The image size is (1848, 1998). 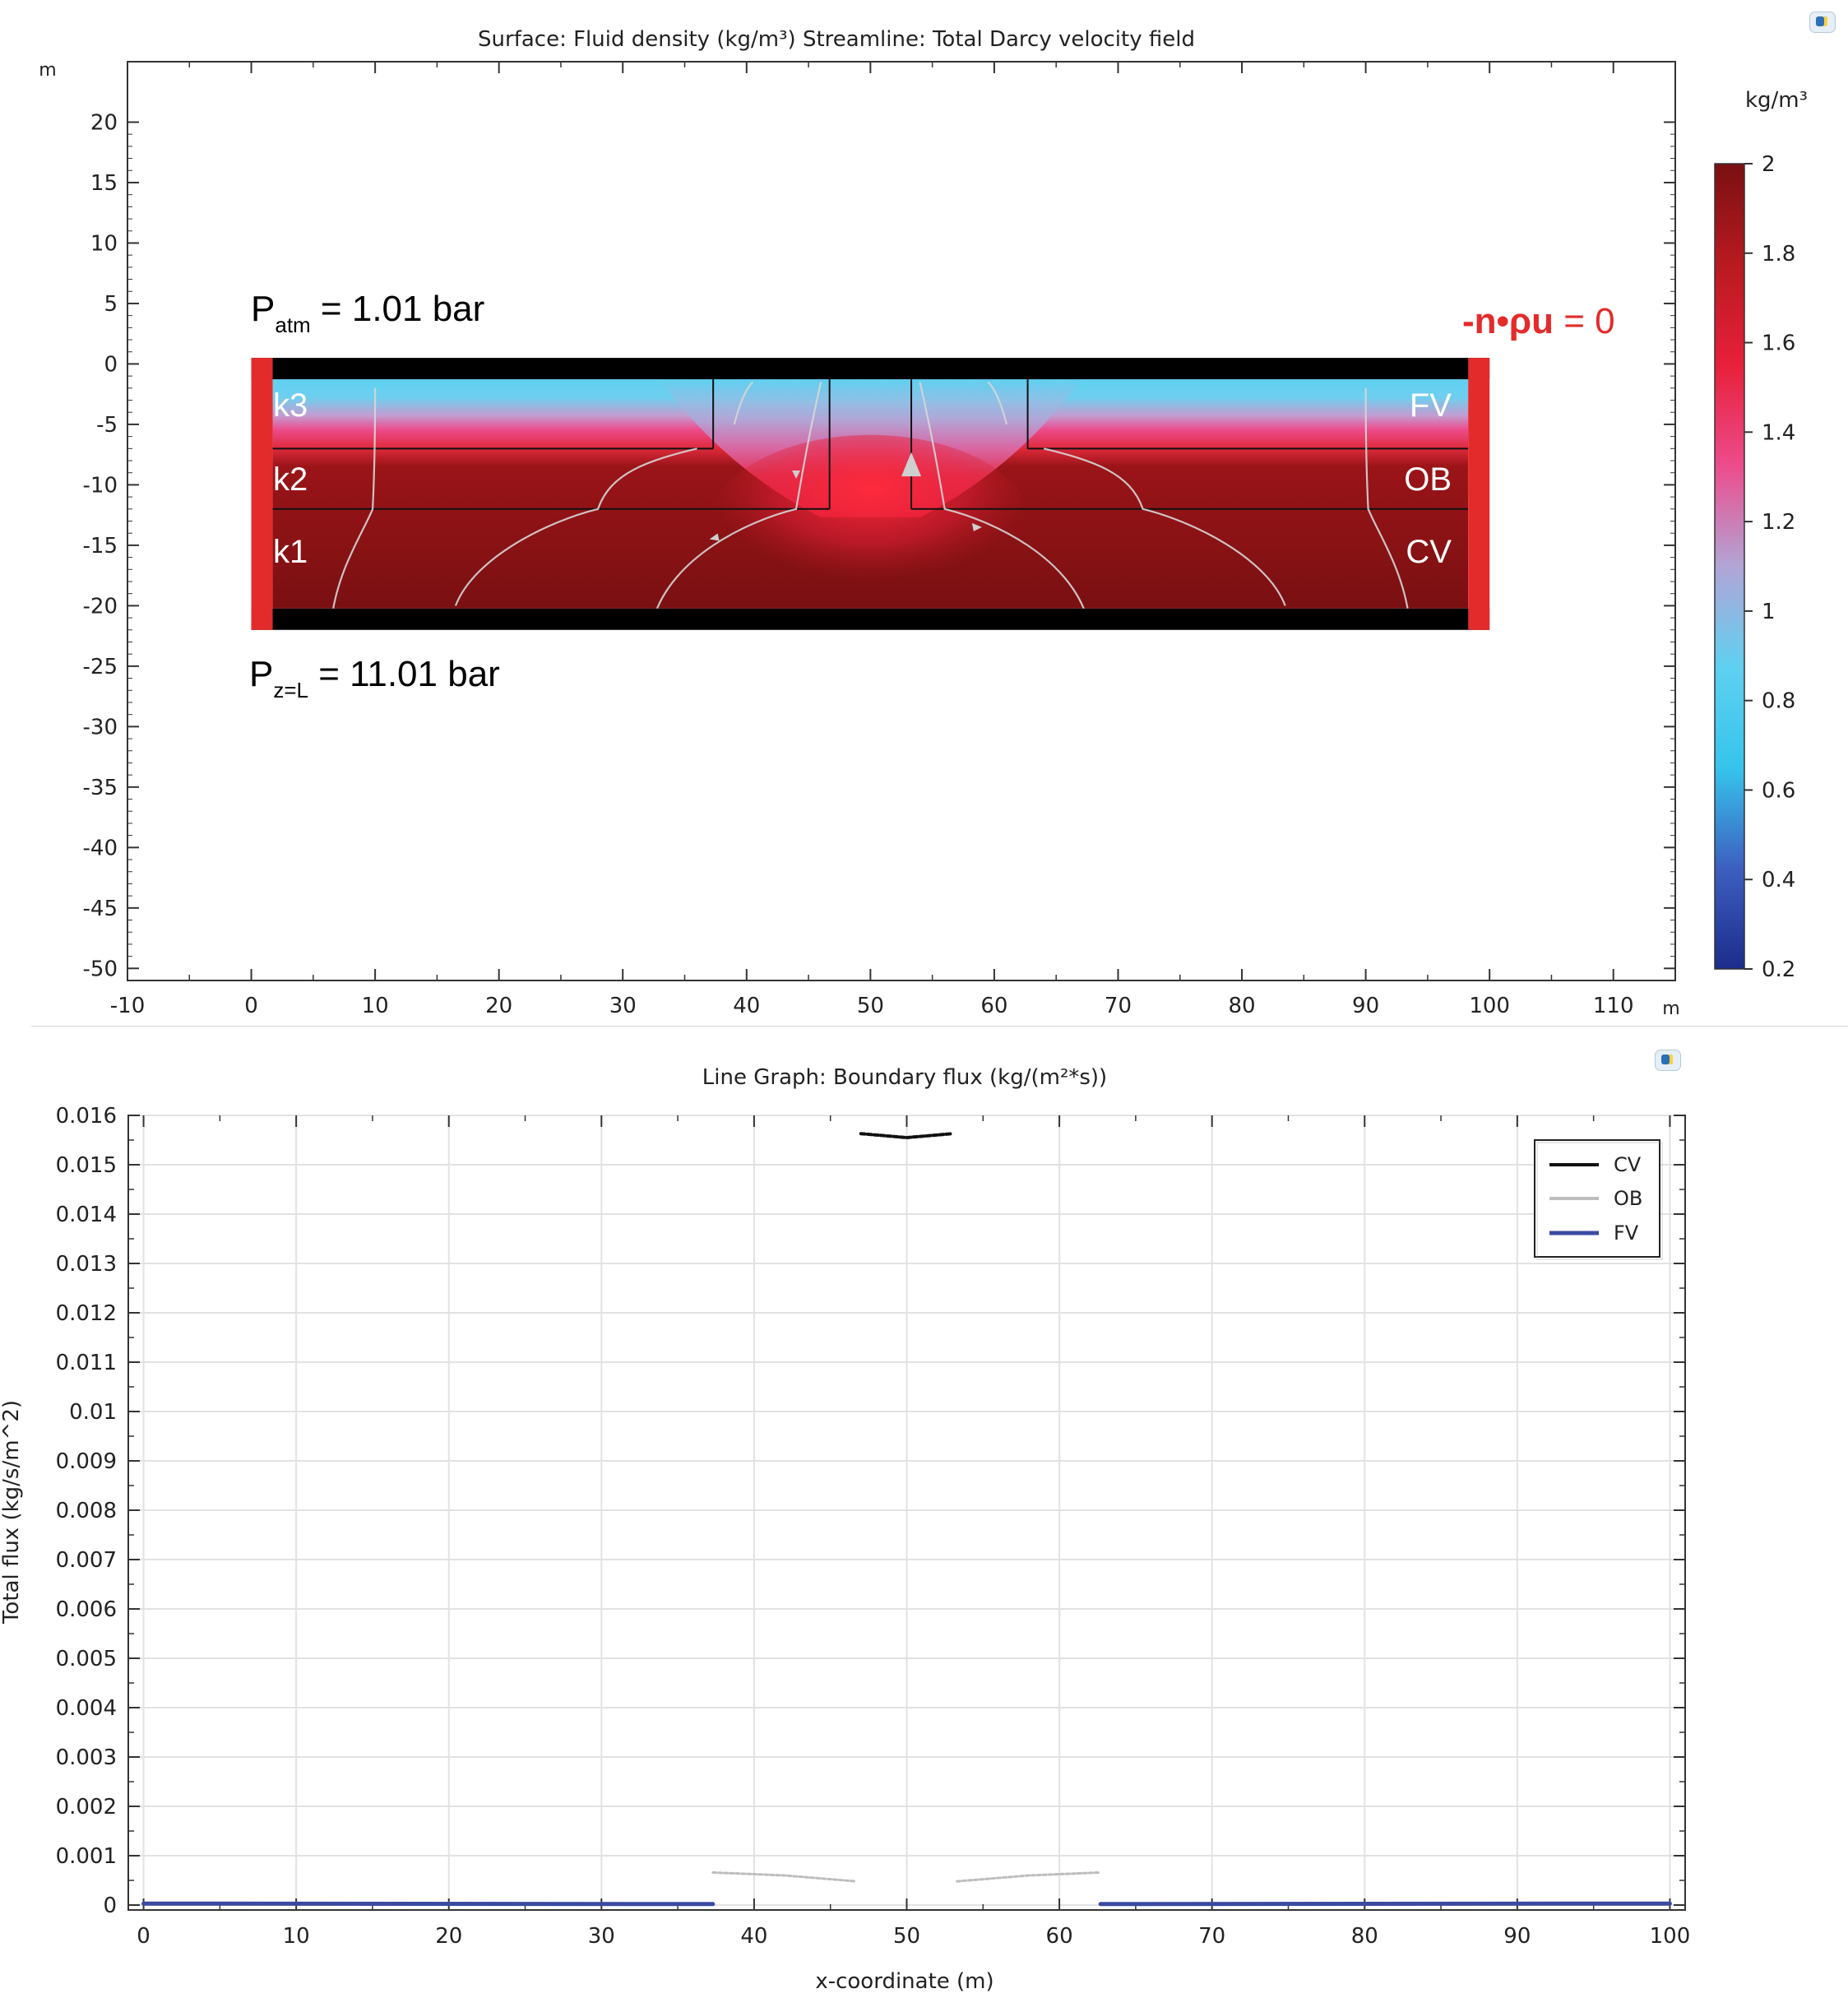 What do you see at coordinates (100, 969) in the screenshot?
I see `y-tick-label: -50` at bounding box center [100, 969].